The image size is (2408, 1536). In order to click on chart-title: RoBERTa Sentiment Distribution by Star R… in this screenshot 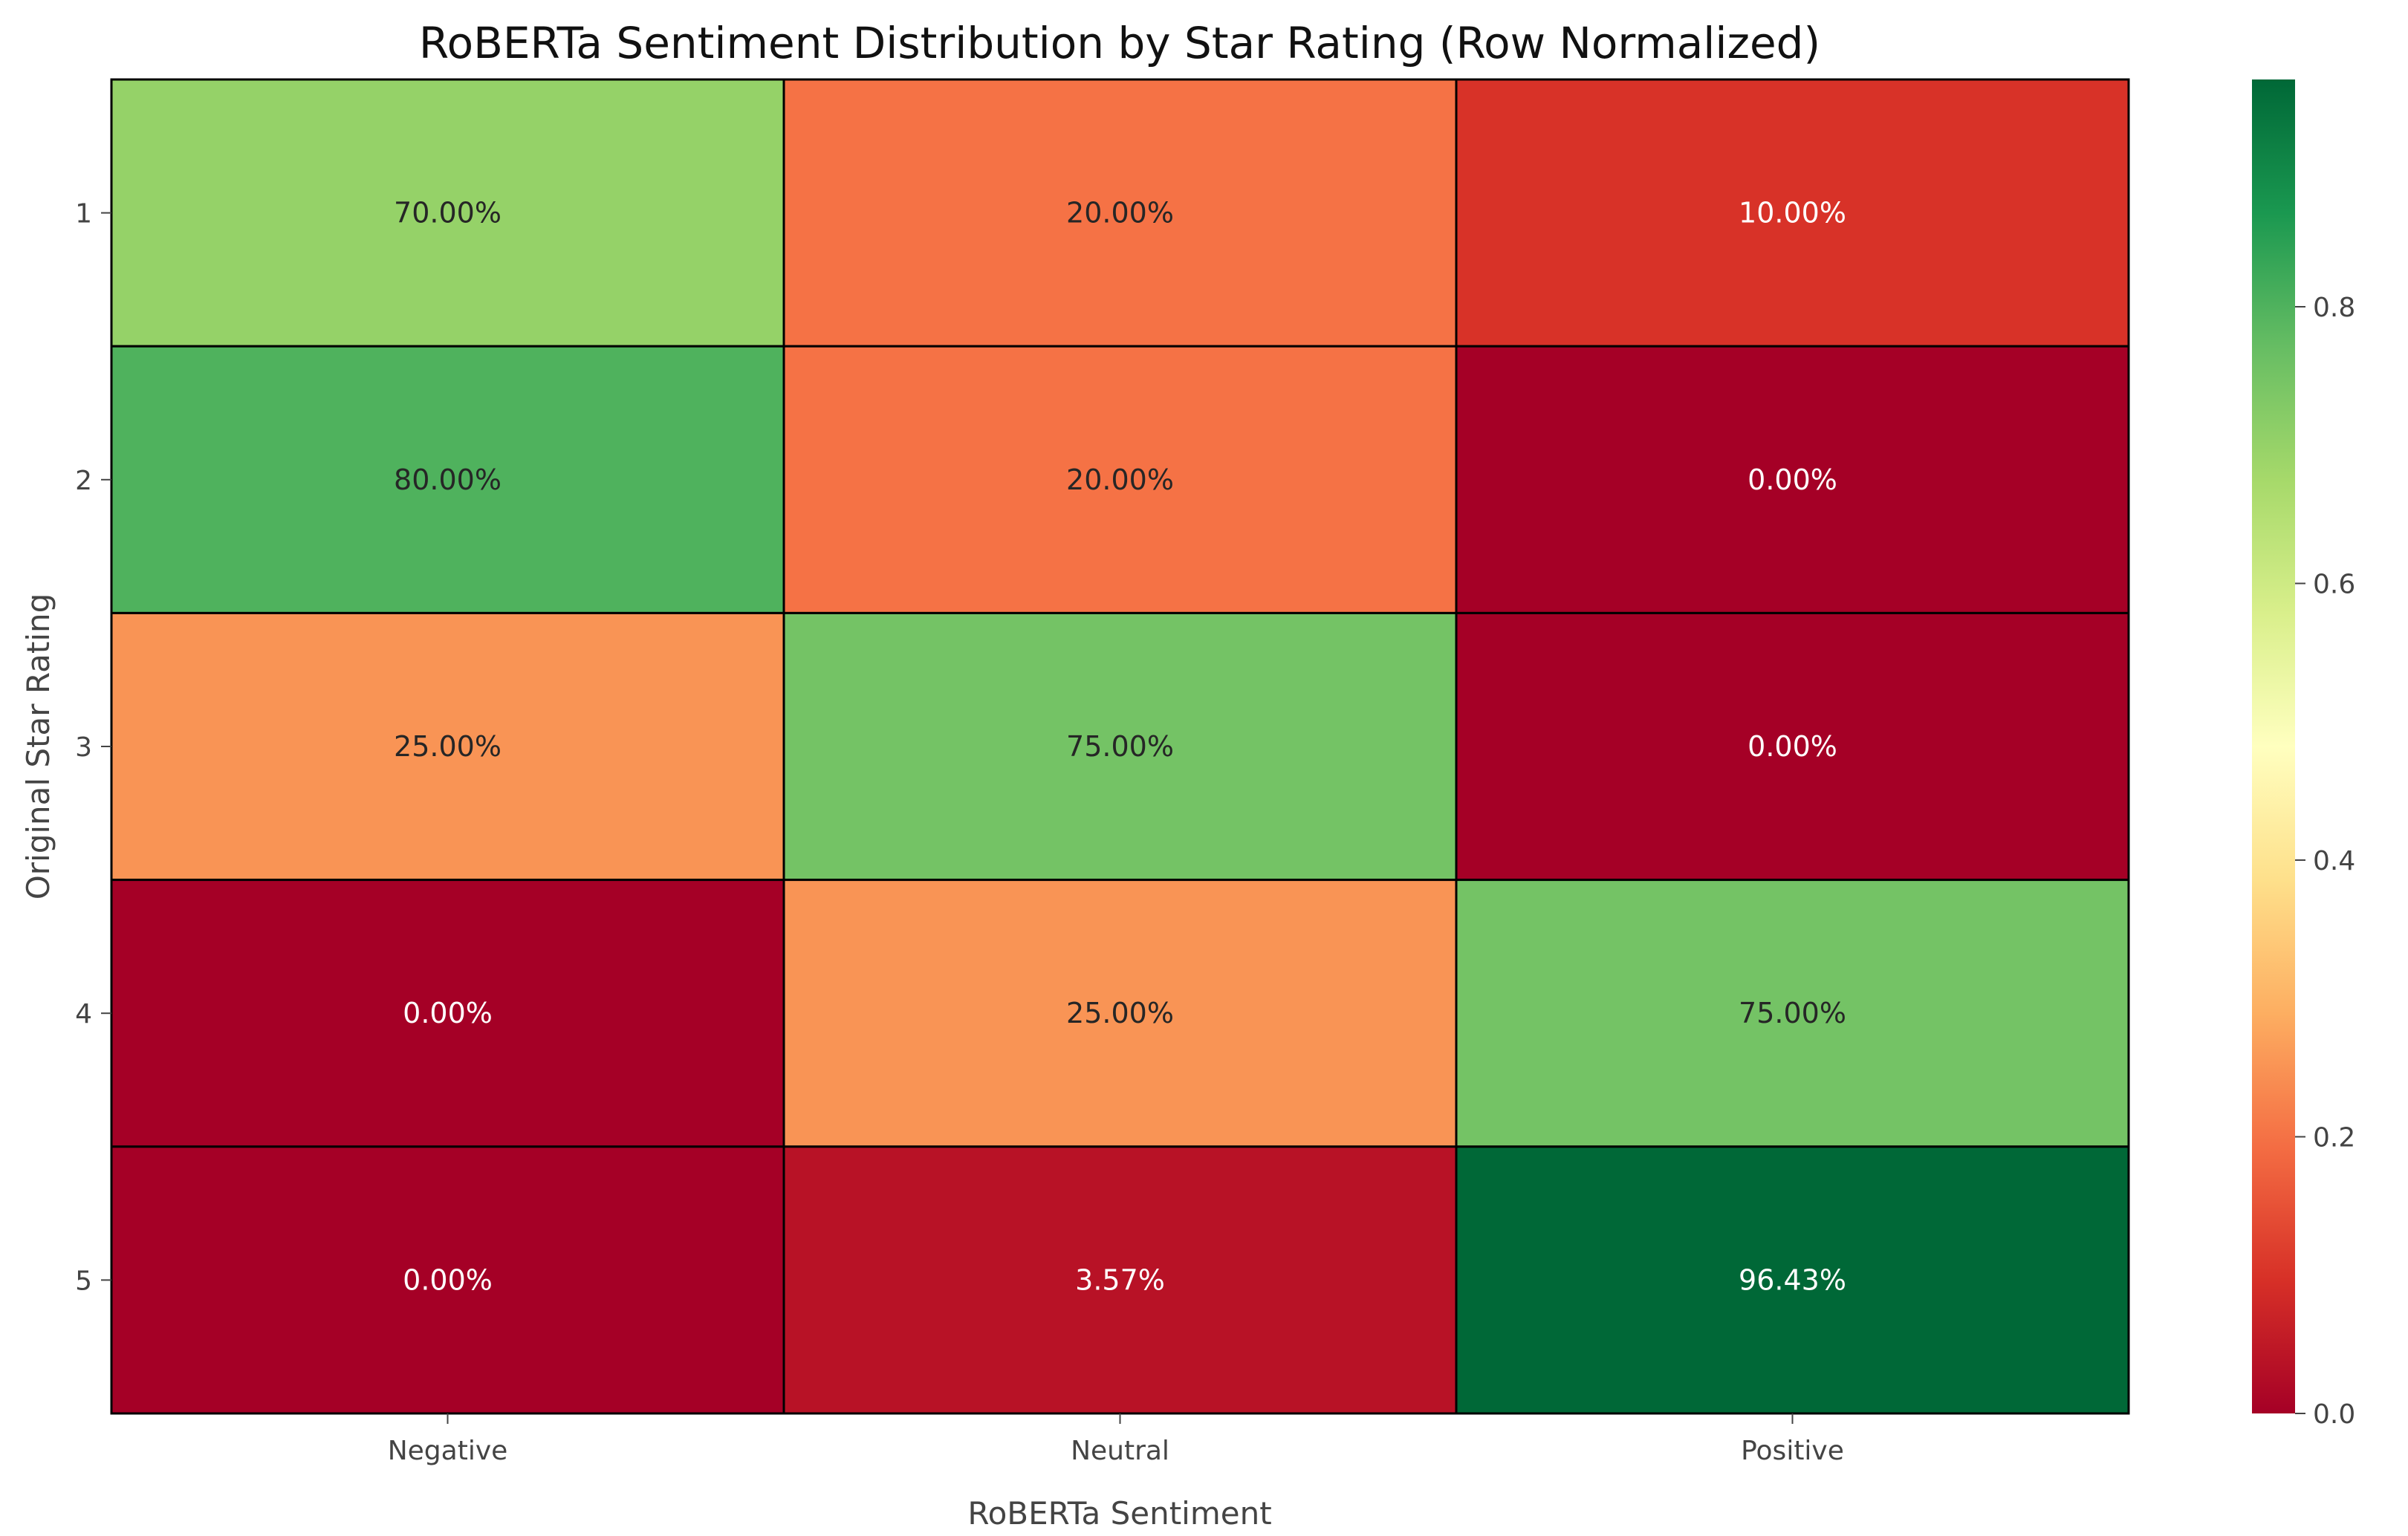, I will do `click(1119, 43)`.